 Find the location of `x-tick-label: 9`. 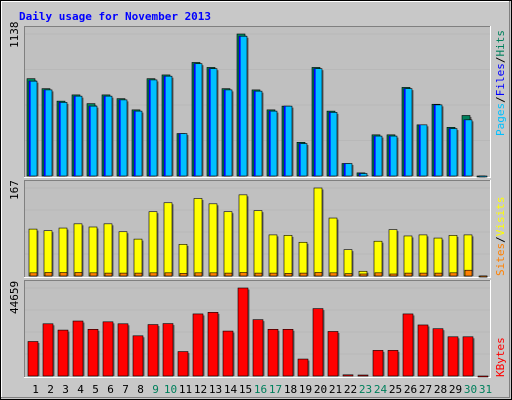

x-tick-label: 9 is located at coordinates (155, 389).